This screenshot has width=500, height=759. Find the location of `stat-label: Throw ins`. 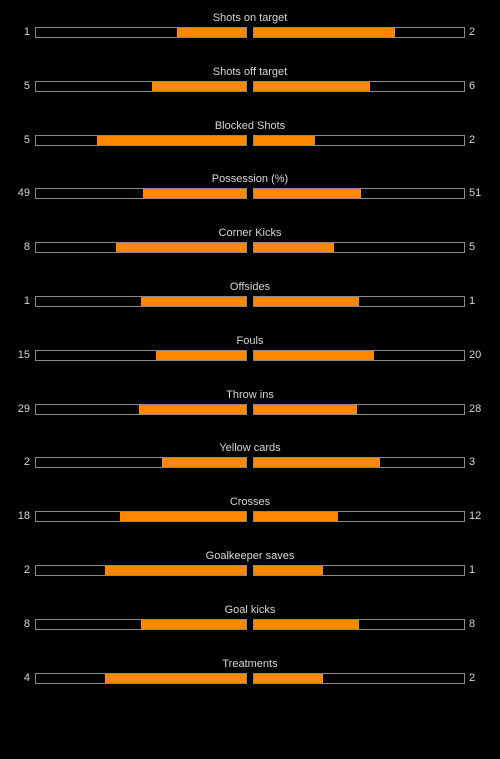

stat-label: Throw ins is located at coordinates (250, 394).